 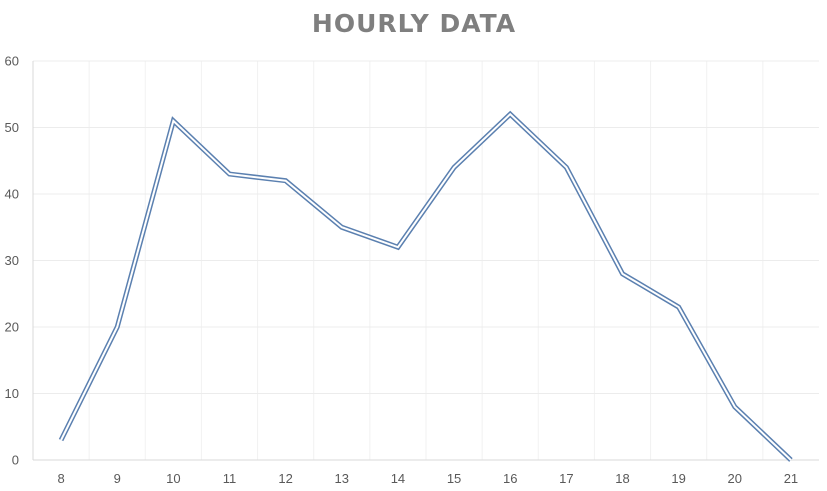 What do you see at coordinates (566, 478) in the screenshot?
I see `x-tick-label: 17` at bounding box center [566, 478].